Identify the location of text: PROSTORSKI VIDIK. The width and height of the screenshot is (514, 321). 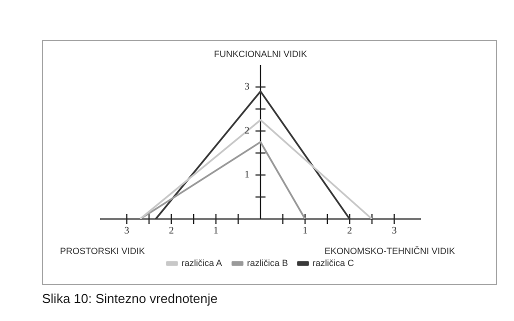
(102, 251).